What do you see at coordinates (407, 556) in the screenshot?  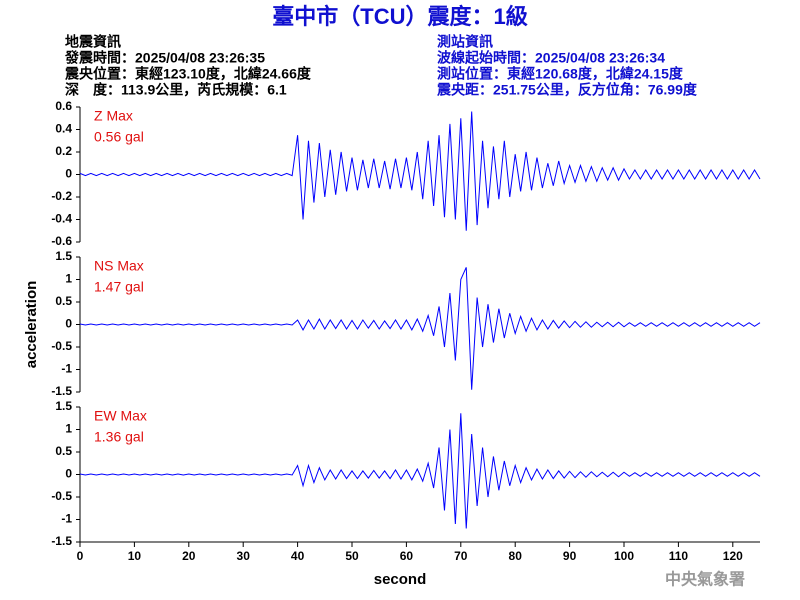 I see `x-tick-label: 60` at bounding box center [407, 556].